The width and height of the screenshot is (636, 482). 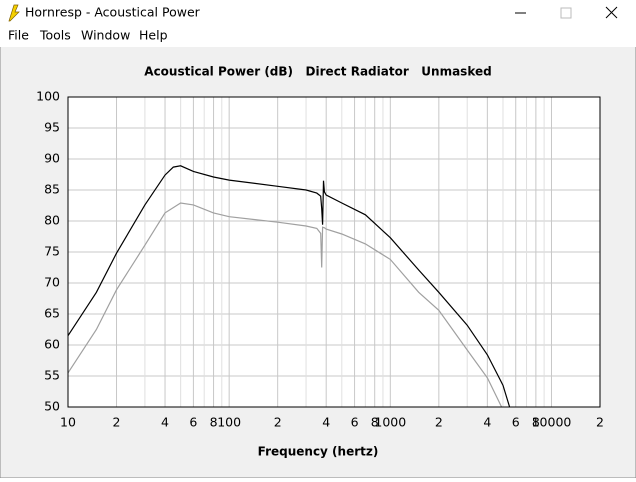 I want to click on y-tick-label: 70, so click(x=52, y=282).